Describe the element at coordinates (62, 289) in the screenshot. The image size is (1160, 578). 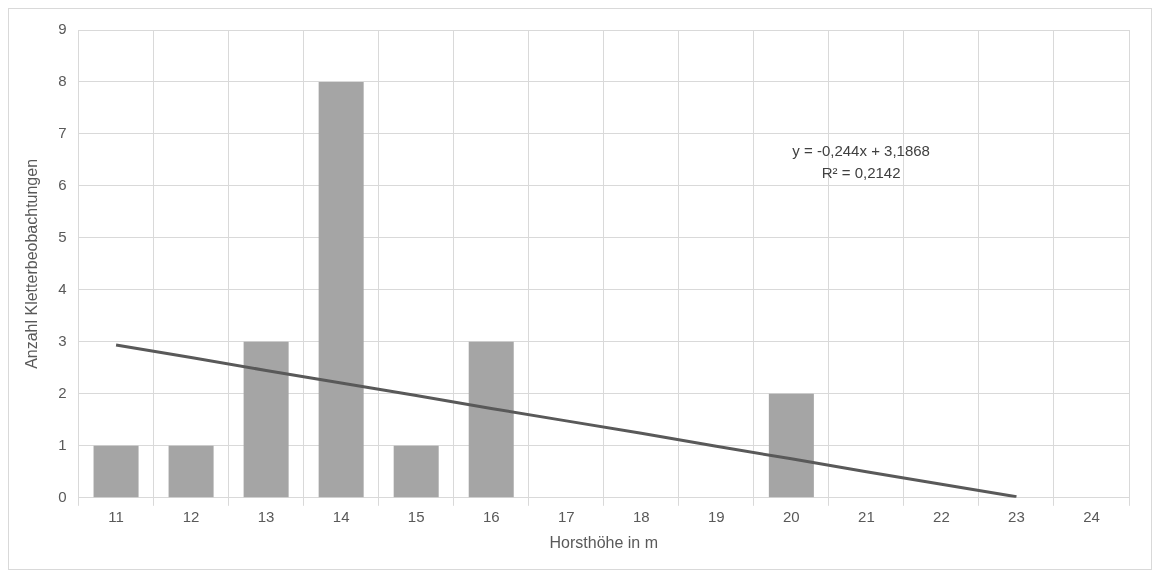
I see `y-tick-label: 4` at that location.